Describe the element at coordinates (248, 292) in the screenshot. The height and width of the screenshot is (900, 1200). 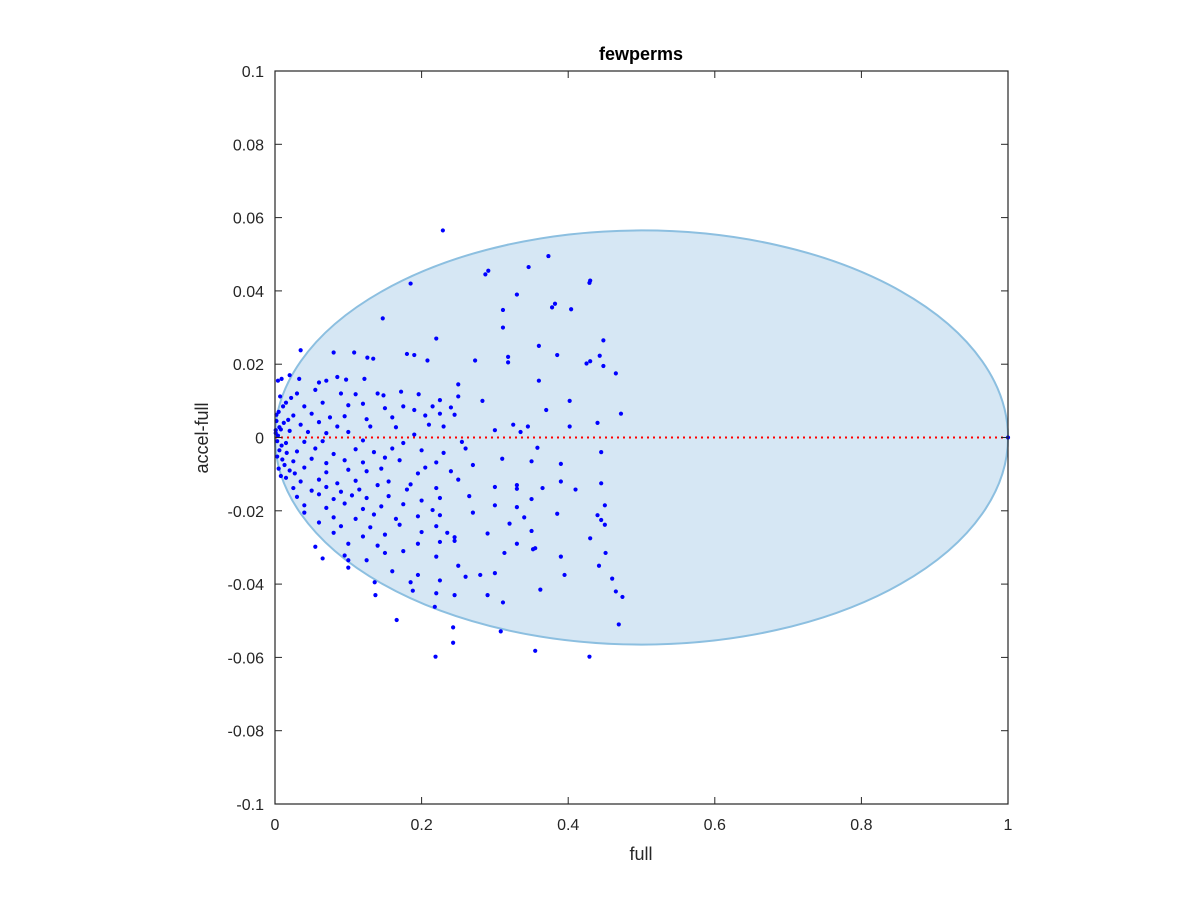
I see `y-tick-label: 0.04` at that location.